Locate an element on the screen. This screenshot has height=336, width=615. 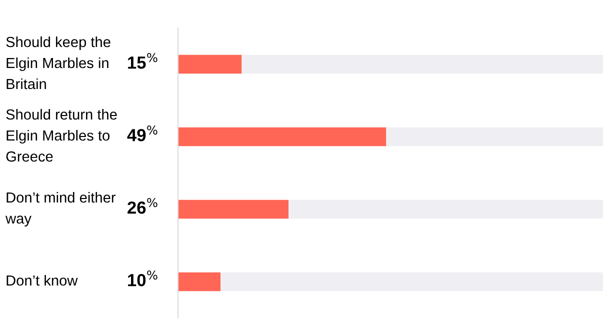
y-tick-label: Should keep the Elgin Marbles in Britain is located at coordinates (58, 63).